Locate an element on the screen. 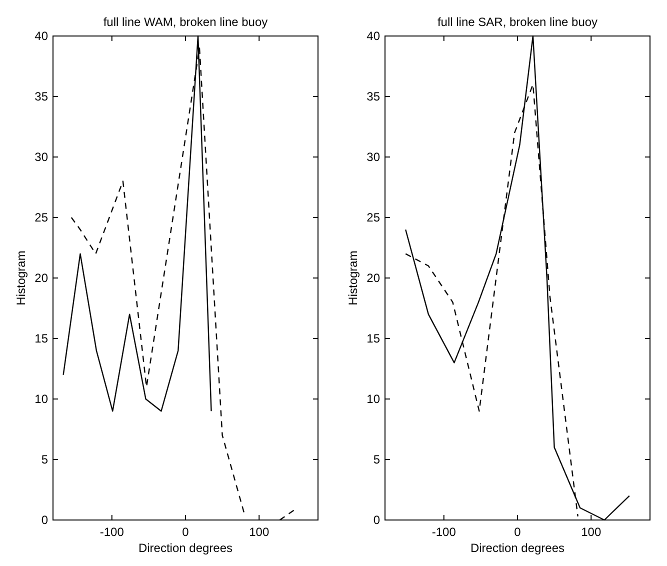 The width and height of the screenshot is (667, 566). chart-title: full line SAR, broken line buoy is located at coordinates (517, 22).